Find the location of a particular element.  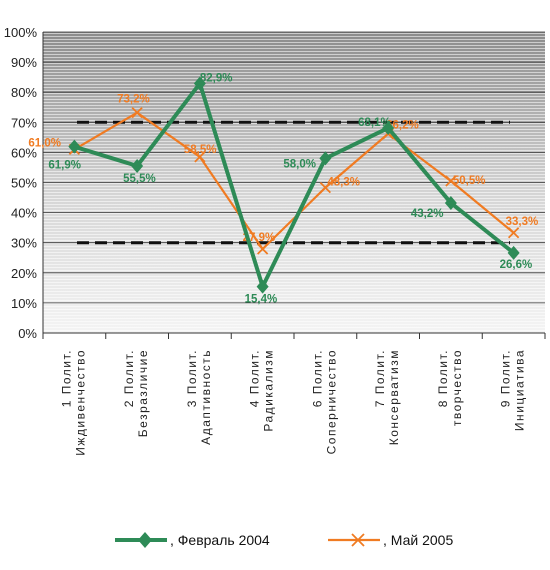

y-tick-label: 0% is located at coordinates (27, 333).